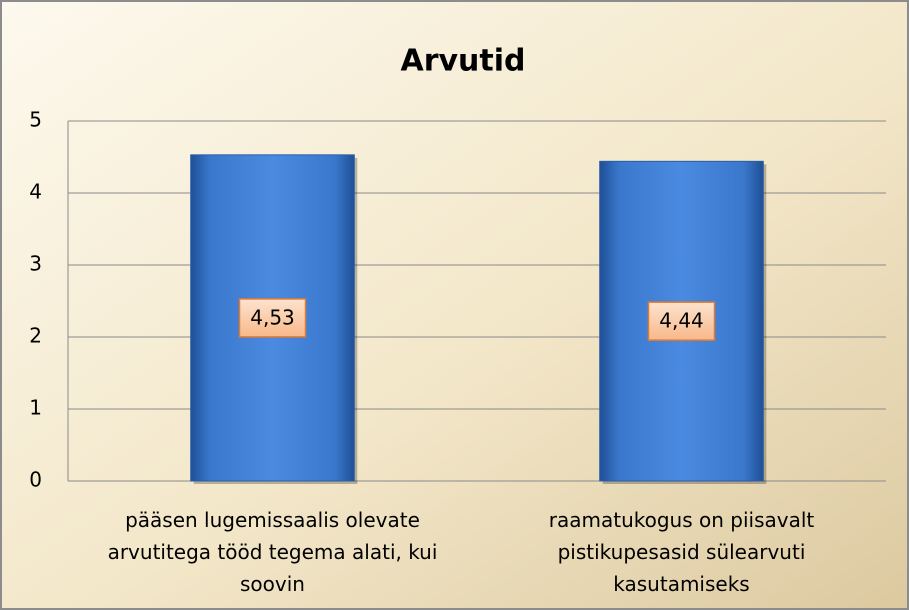 This screenshot has width=909, height=610. What do you see at coordinates (35, 120) in the screenshot?
I see `y-tick-label: 5` at bounding box center [35, 120].